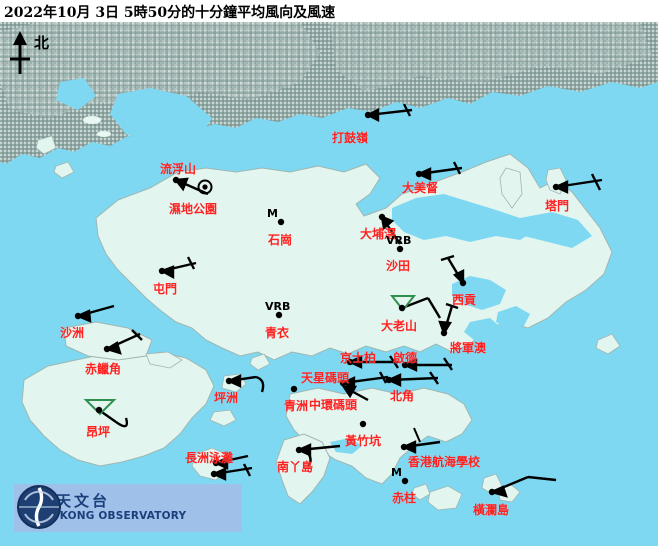 This screenshot has height=546, width=658. Describe the element at coordinates (402, 396) in the screenshot. I see `station-label: 北角` at that location.